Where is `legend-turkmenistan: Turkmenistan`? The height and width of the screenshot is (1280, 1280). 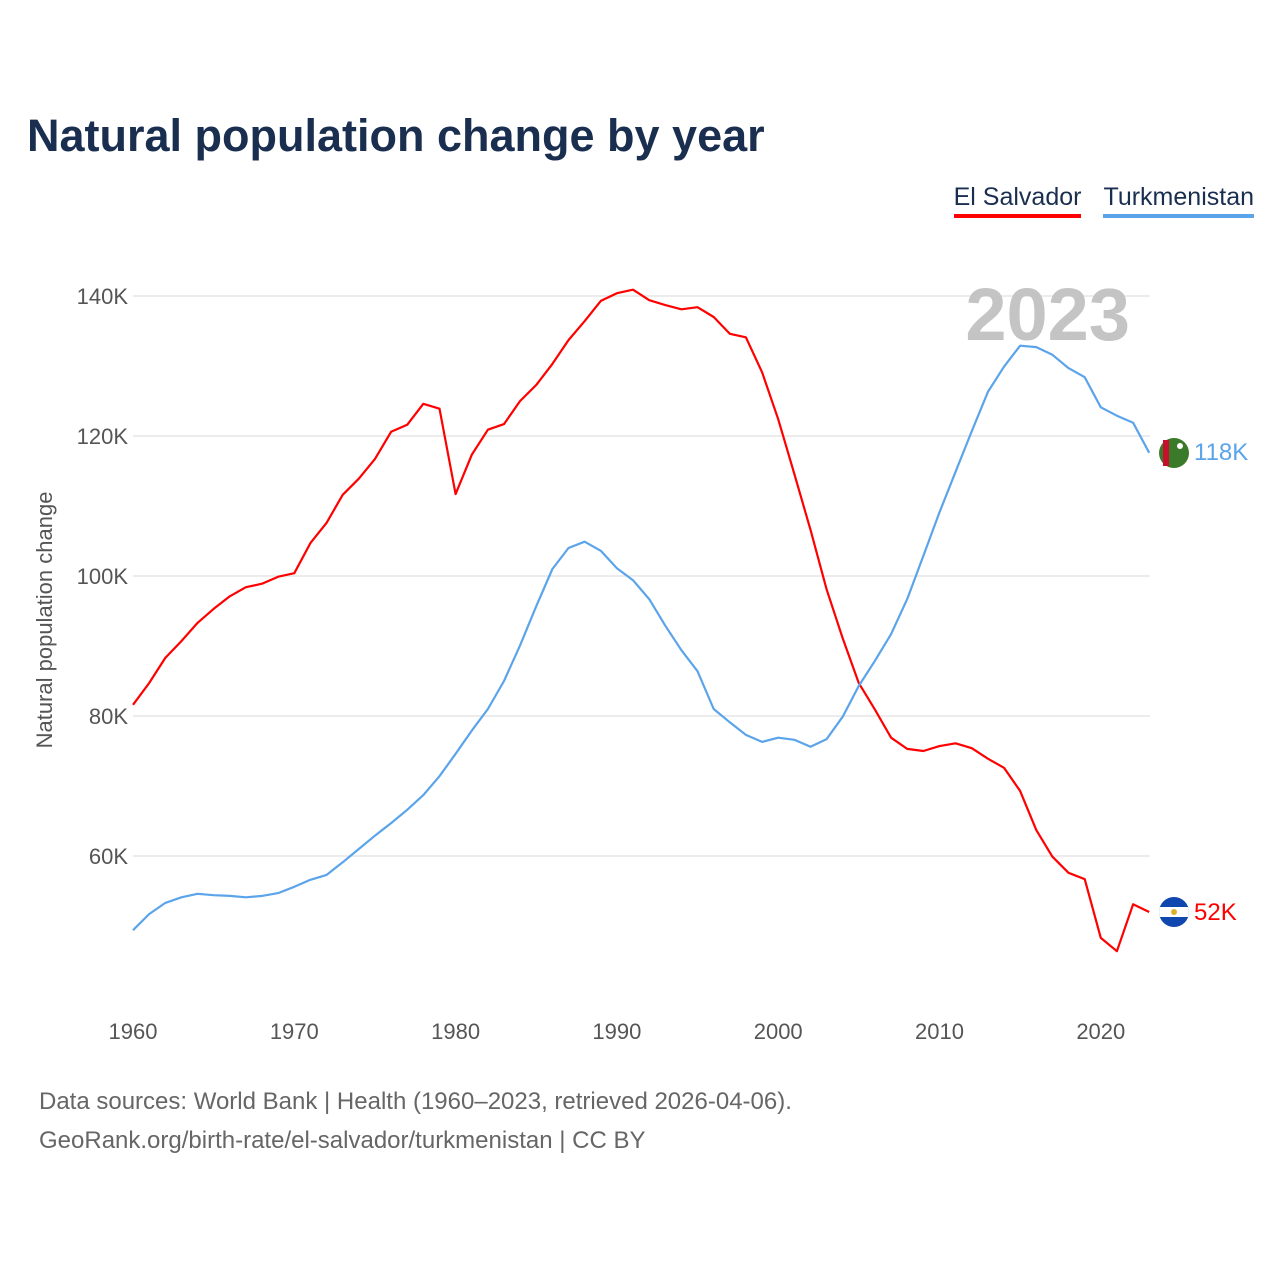
legend-turkmenistan: Turkmenistan is located at coordinates (1178, 200).